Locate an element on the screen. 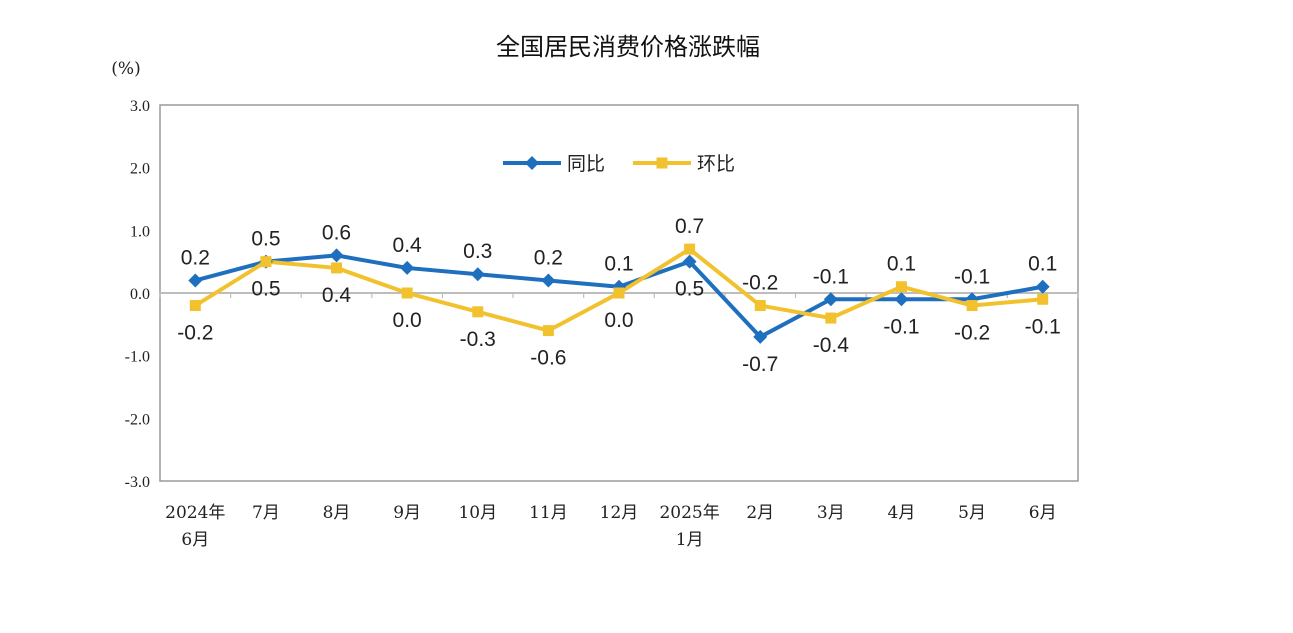 The width and height of the screenshot is (1293, 633). mom-data-label: 0.7 is located at coordinates (689, 226).